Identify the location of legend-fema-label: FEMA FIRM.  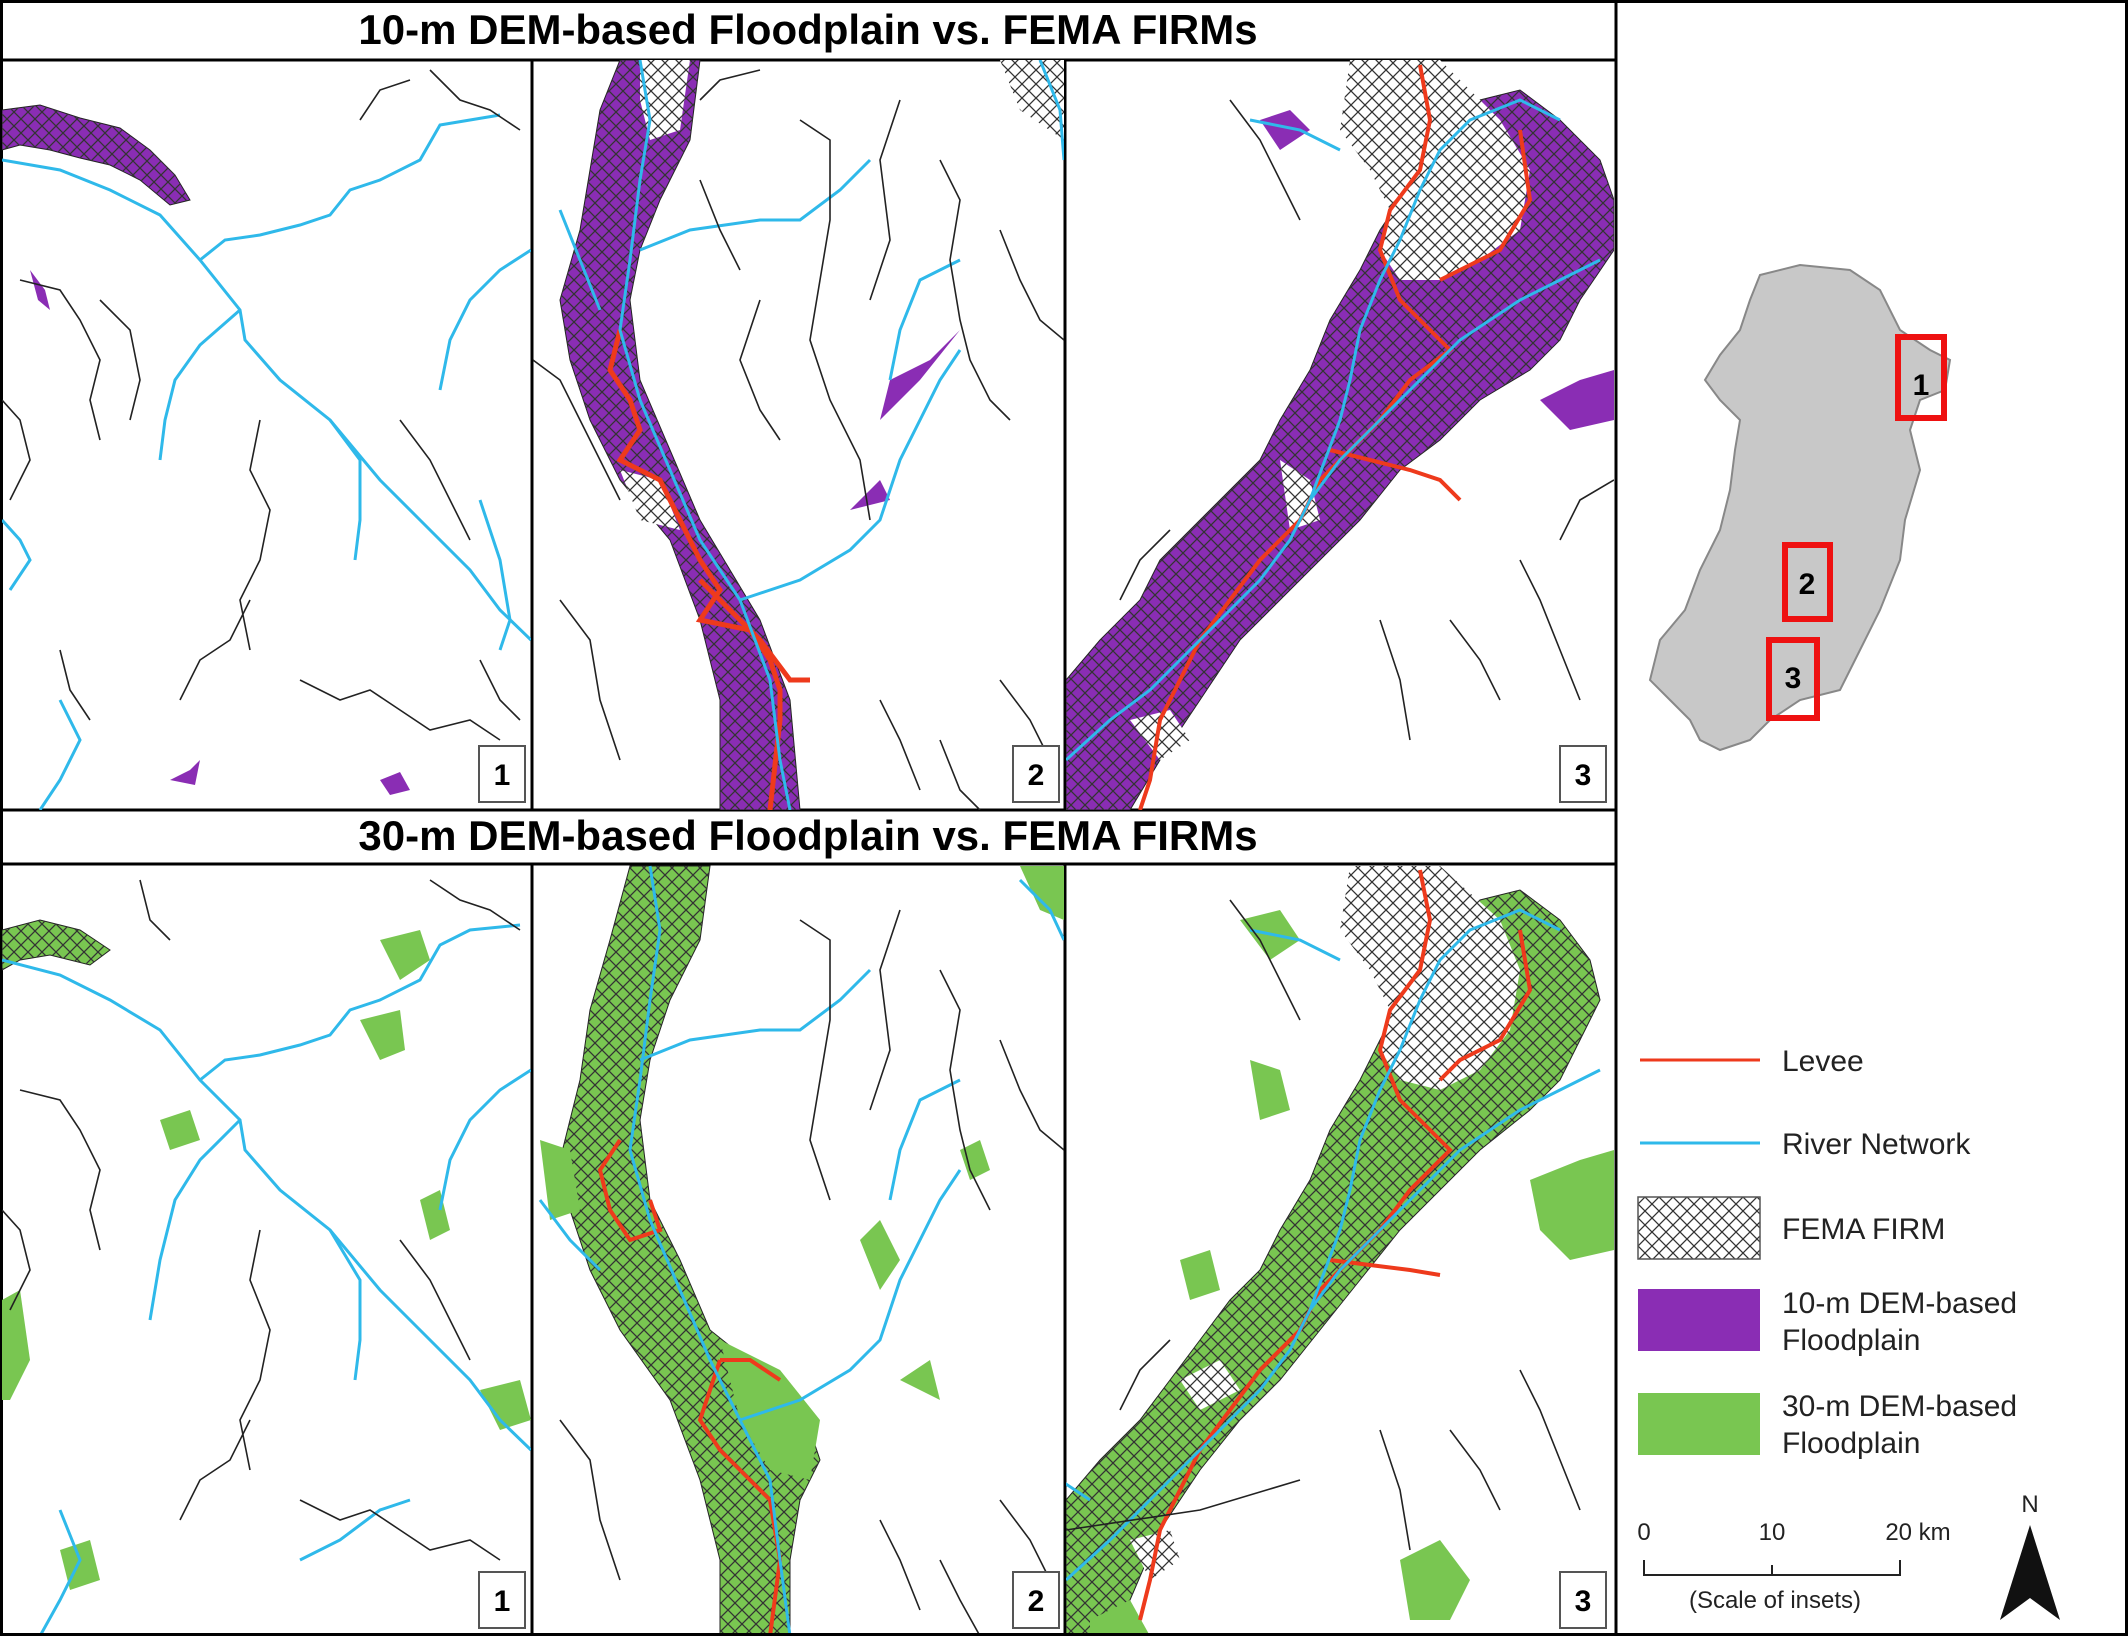
(1863, 1229).